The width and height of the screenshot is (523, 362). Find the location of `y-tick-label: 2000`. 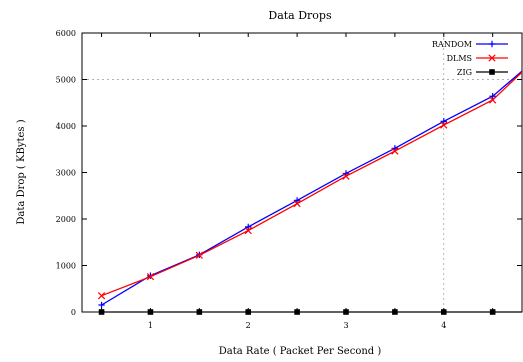

y-tick-label: 2000 is located at coordinates (66, 219).